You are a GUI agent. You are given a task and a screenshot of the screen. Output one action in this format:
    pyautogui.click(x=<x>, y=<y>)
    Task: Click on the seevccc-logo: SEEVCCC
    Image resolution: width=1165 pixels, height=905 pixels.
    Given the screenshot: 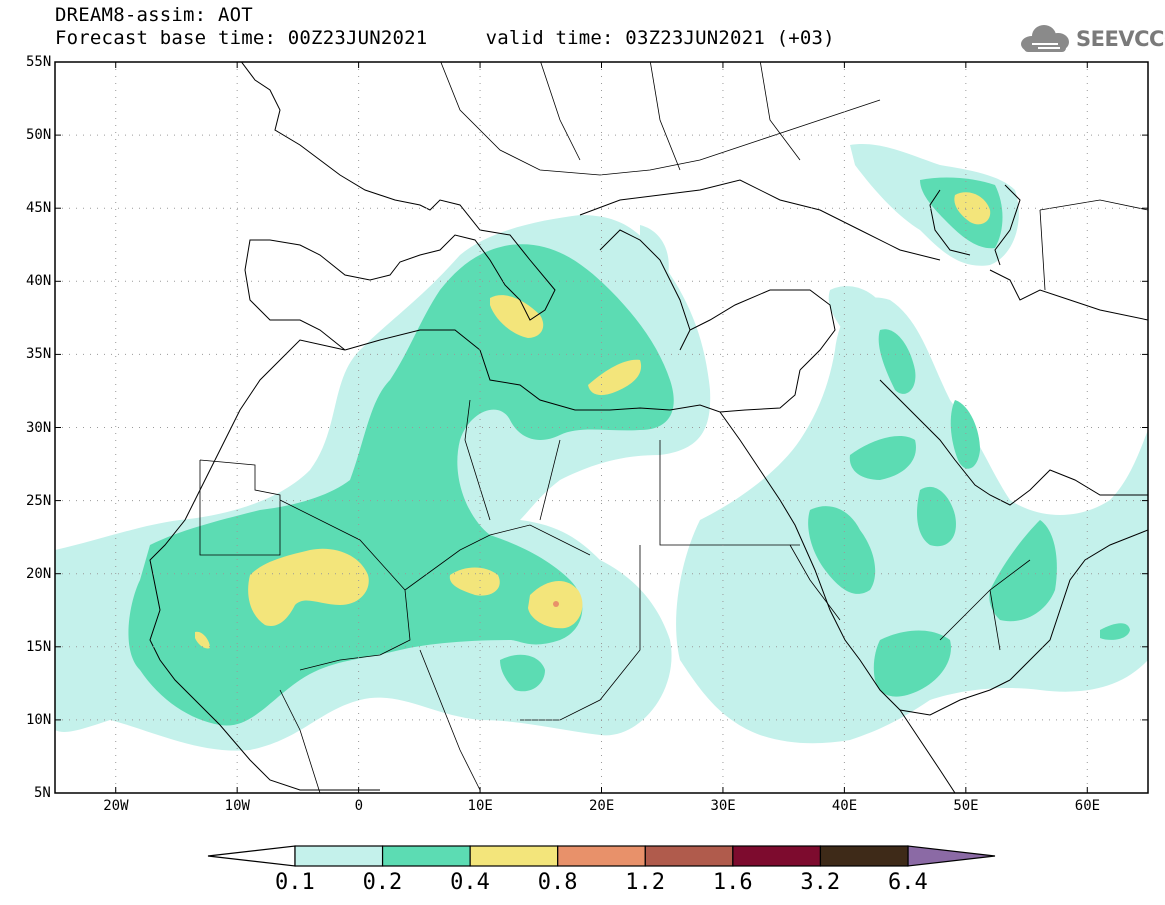 What is the action you would take?
    pyautogui.click(x=1120, y=39)
    